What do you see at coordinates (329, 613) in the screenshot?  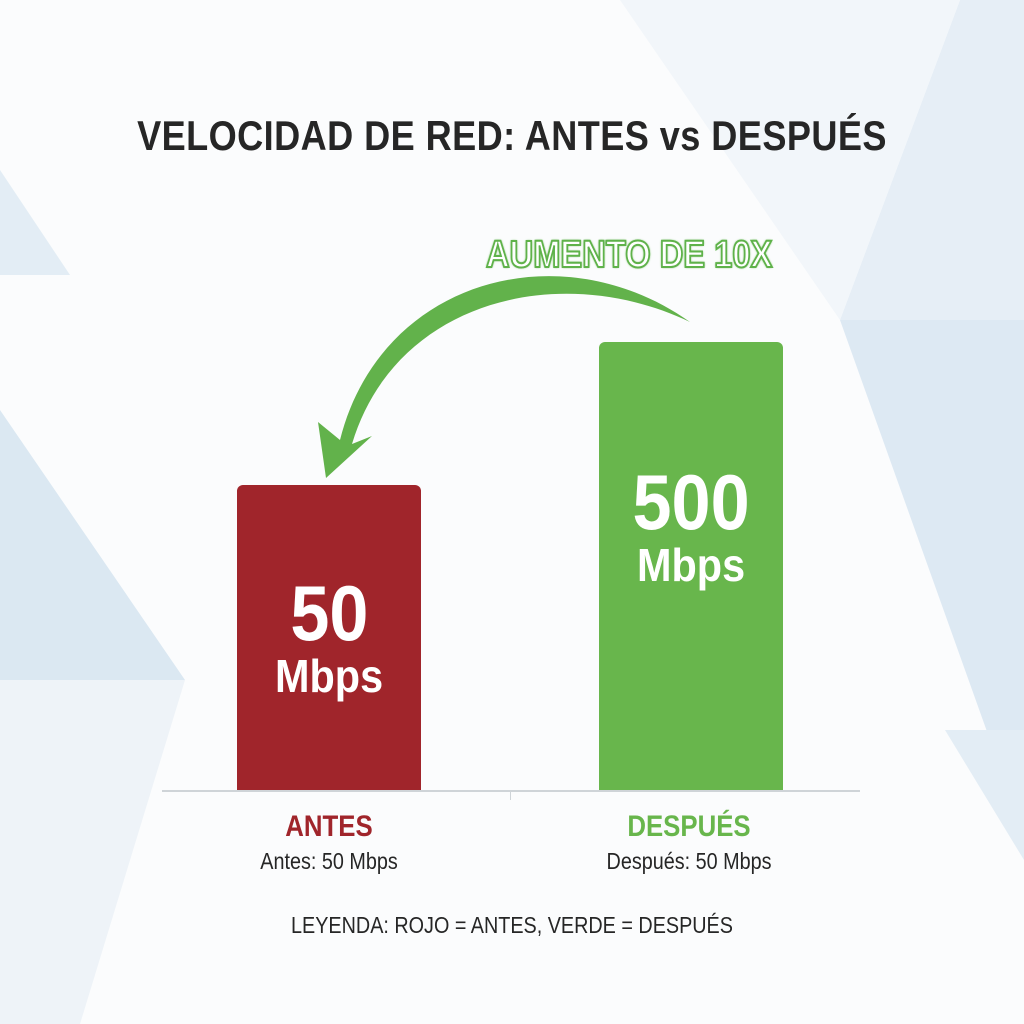 I see `bar-value-label: 50` at bounding box center [329, 613].